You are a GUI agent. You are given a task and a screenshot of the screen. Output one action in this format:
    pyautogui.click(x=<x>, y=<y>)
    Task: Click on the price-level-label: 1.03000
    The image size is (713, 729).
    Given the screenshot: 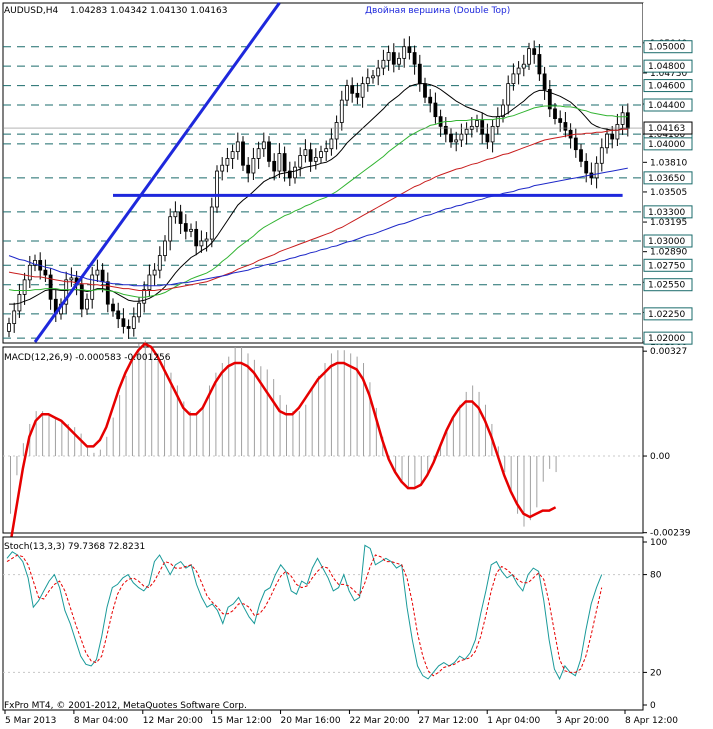 What is the action you would take?
    pyautogui.click(x=666, y=242)
    